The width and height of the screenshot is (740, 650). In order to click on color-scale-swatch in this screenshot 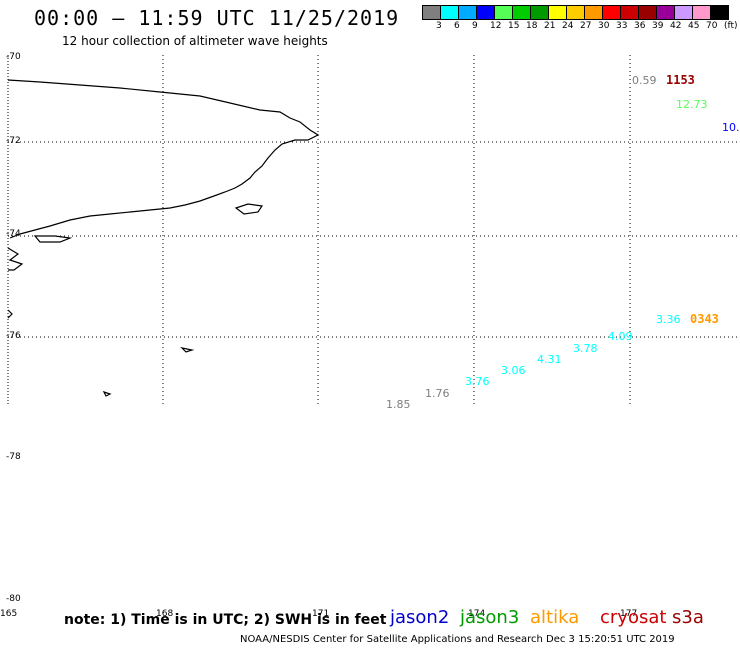, I will do `click(719, 12)`.